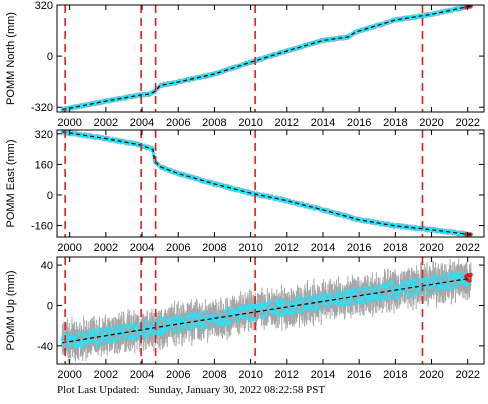 The height and width of the screenshot is (404, 488). What do you see at coordinates (42, 227) in the screenshot?
I see `y-tick-label: -160` at bounding box center [42, 227].